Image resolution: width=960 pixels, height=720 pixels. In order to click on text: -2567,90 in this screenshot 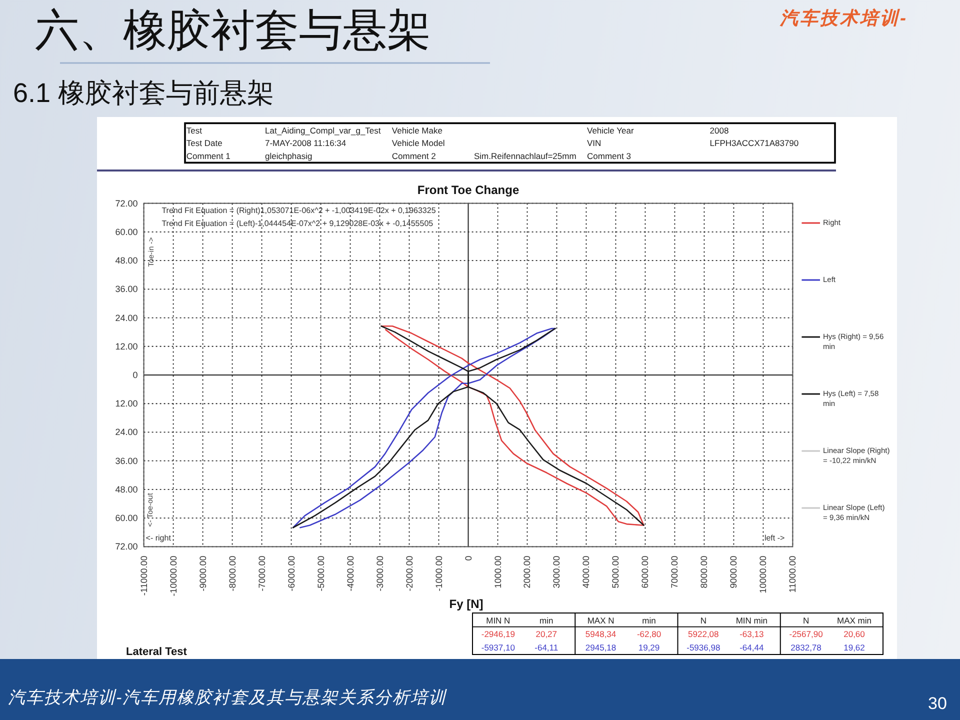, I will do `click(806, 634)`.